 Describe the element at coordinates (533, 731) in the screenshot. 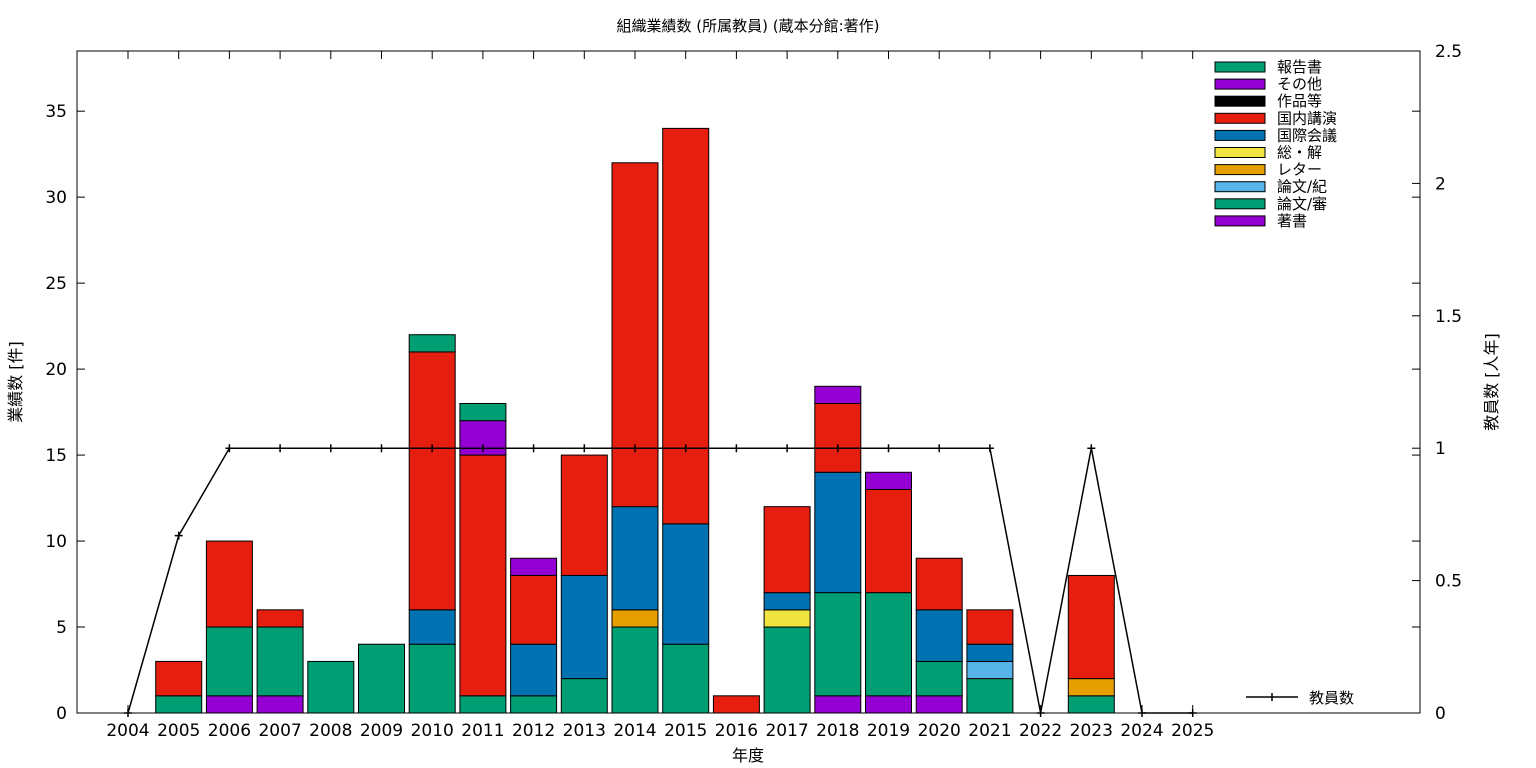

I see `x-tick-label: 2012` at that location.